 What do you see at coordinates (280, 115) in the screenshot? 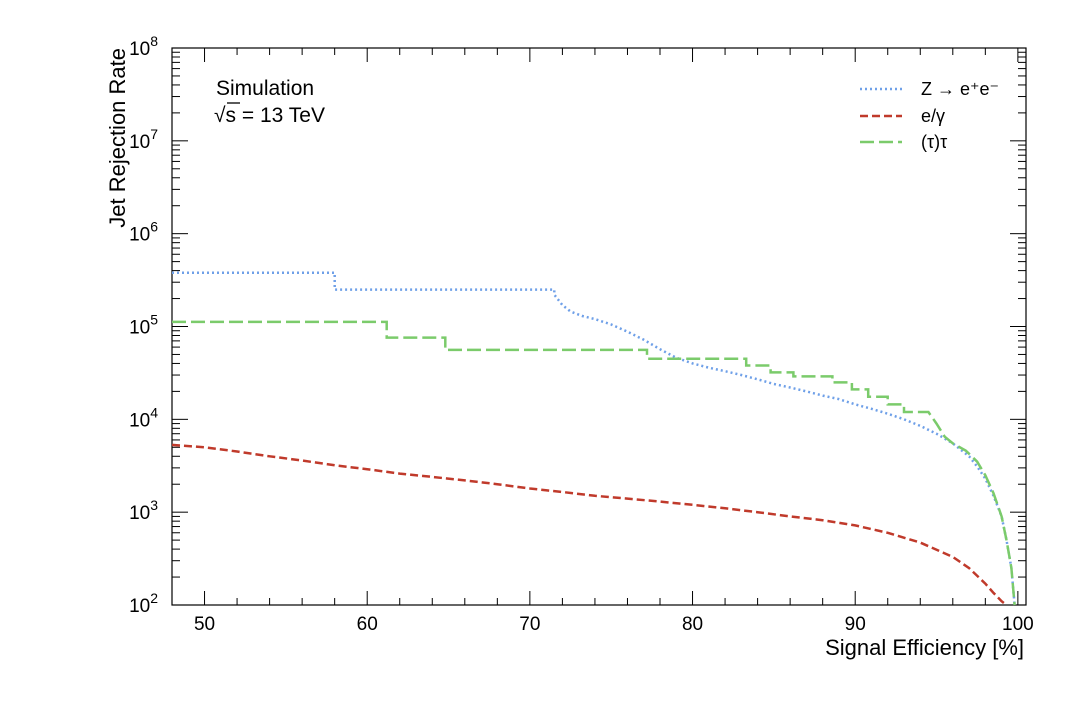
I see `energy-value: = 13 TeV` at bounding box center [280, 115].